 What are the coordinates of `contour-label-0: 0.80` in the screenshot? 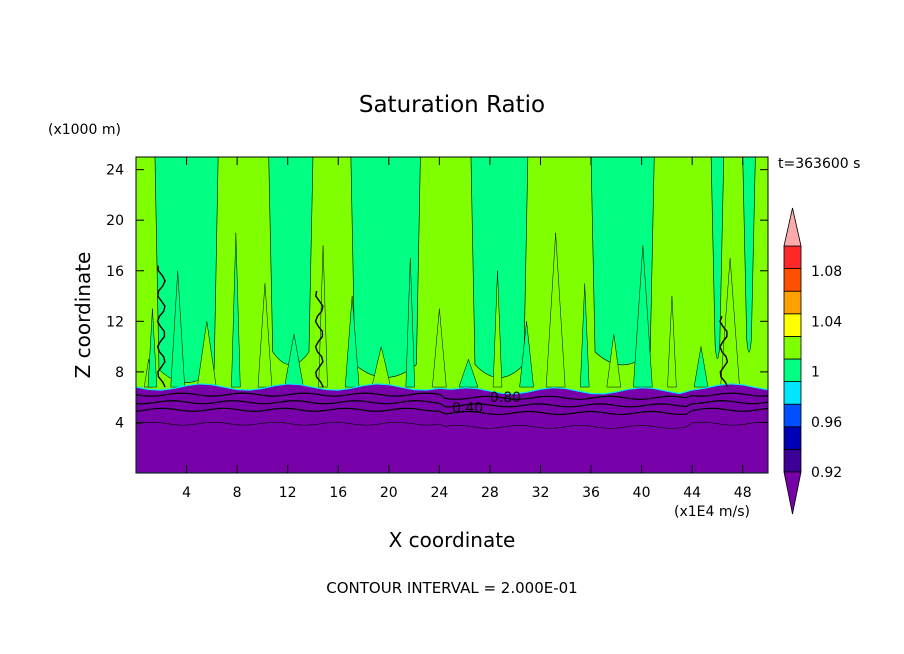 It's located at (505, 398).